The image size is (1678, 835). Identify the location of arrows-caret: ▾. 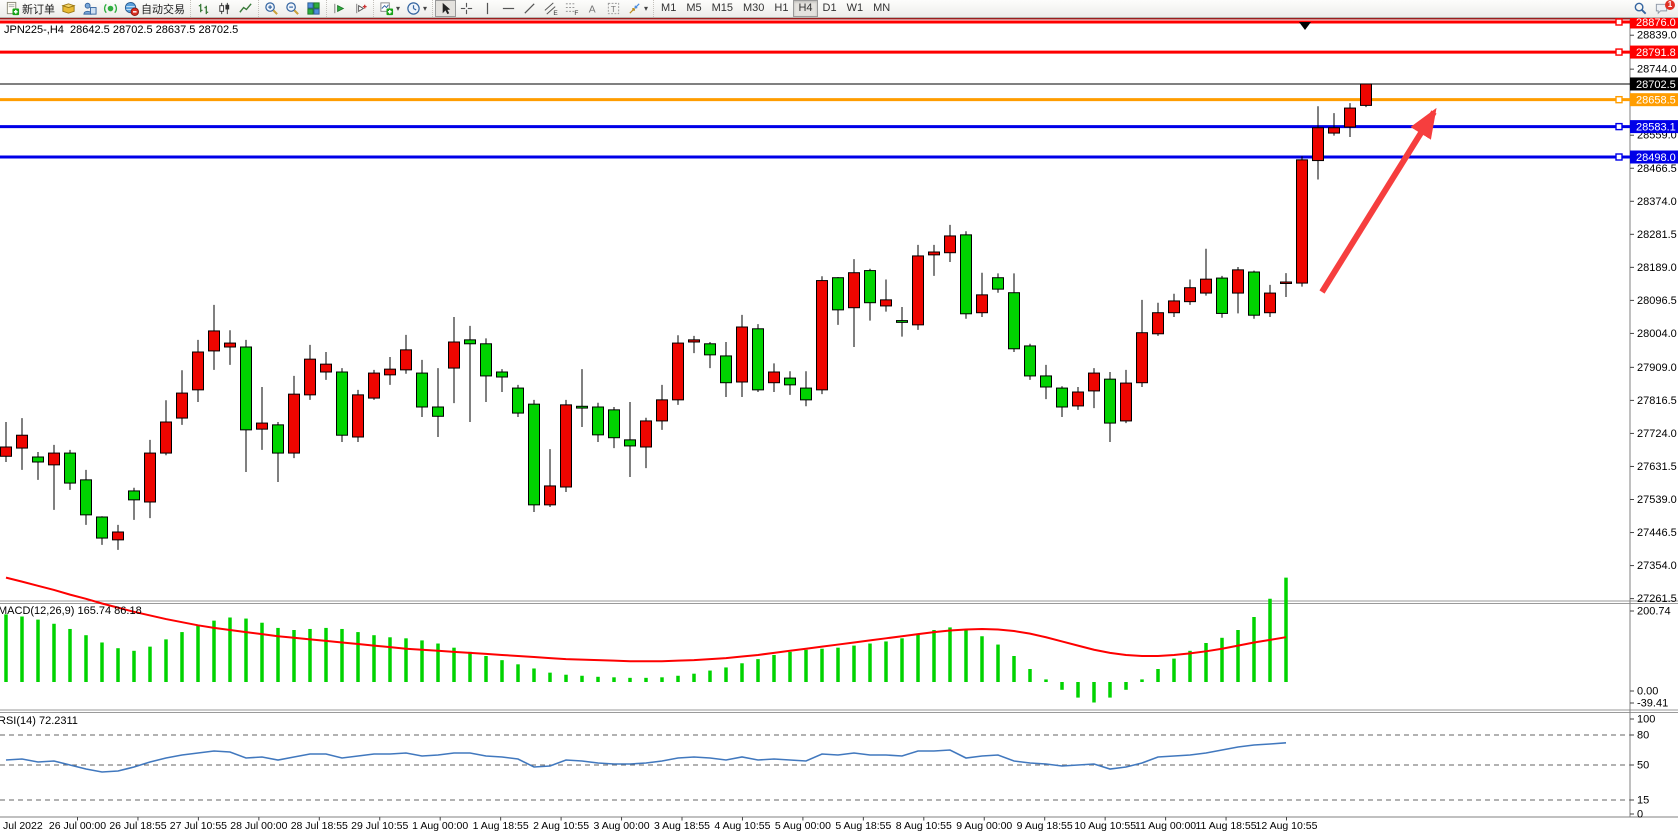
(646, 8).